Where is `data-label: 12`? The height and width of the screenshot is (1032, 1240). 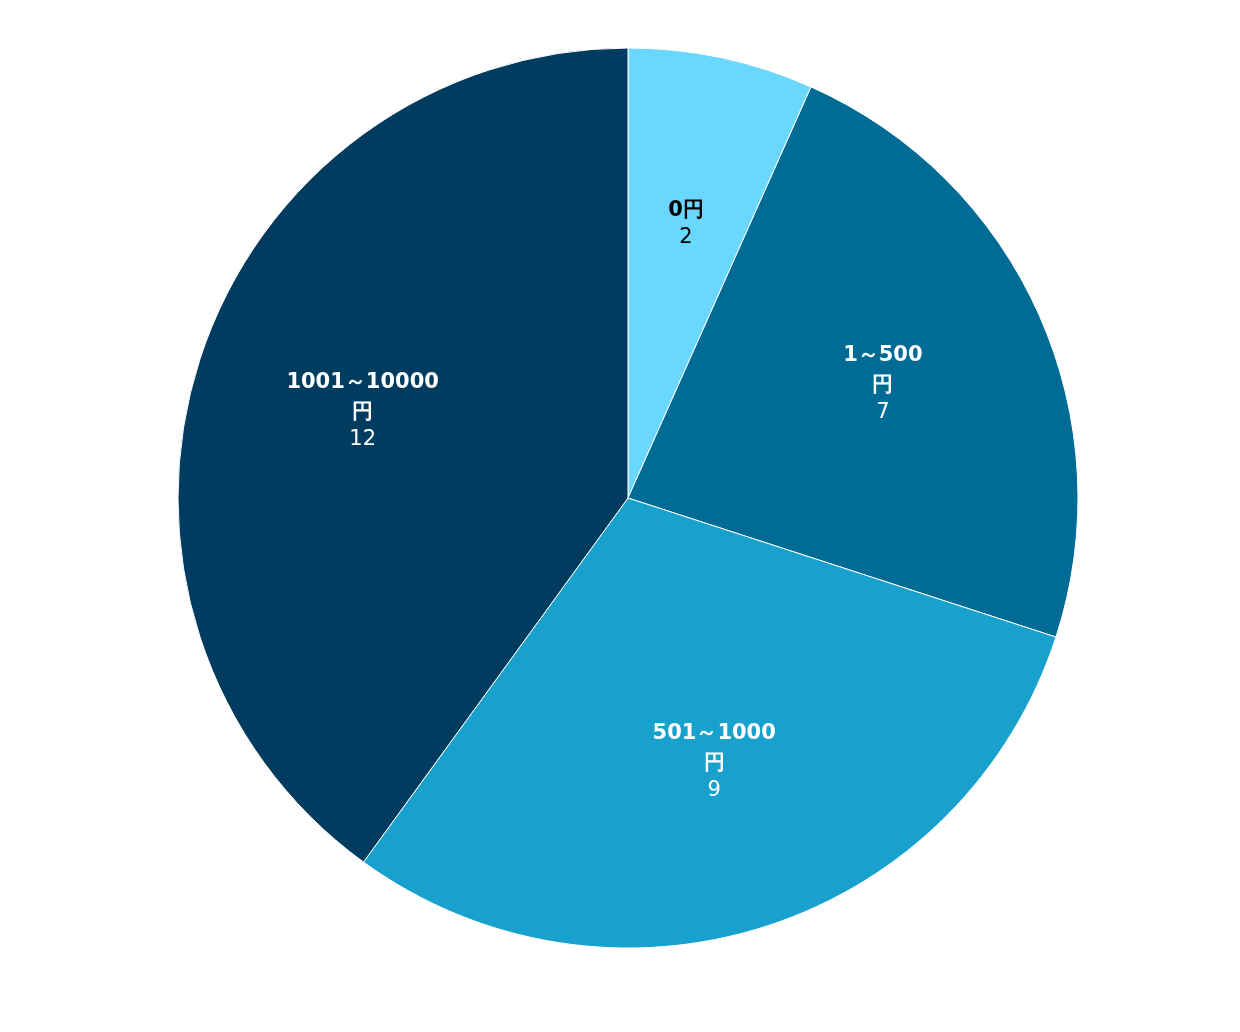 data-label: 12 is located at coordinates (363, 437).